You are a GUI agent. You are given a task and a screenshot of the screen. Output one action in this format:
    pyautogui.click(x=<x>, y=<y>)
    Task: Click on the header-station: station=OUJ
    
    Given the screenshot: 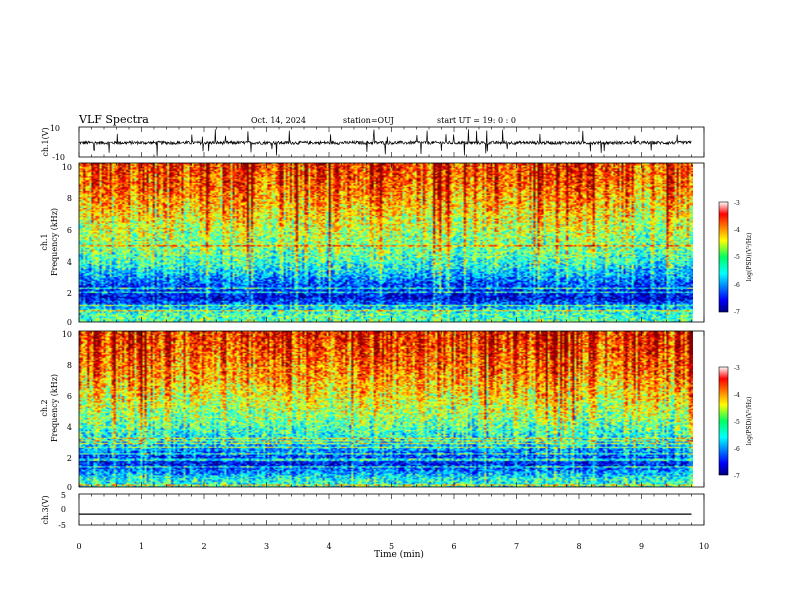 What is the action you would take?
    pyautogui.click(x=368, y=120)
    